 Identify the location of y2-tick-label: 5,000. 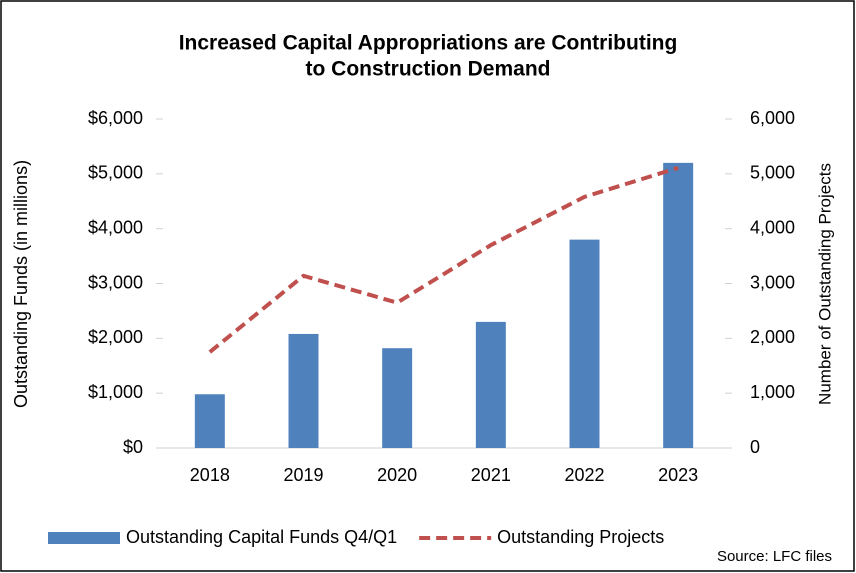
(772, 173).